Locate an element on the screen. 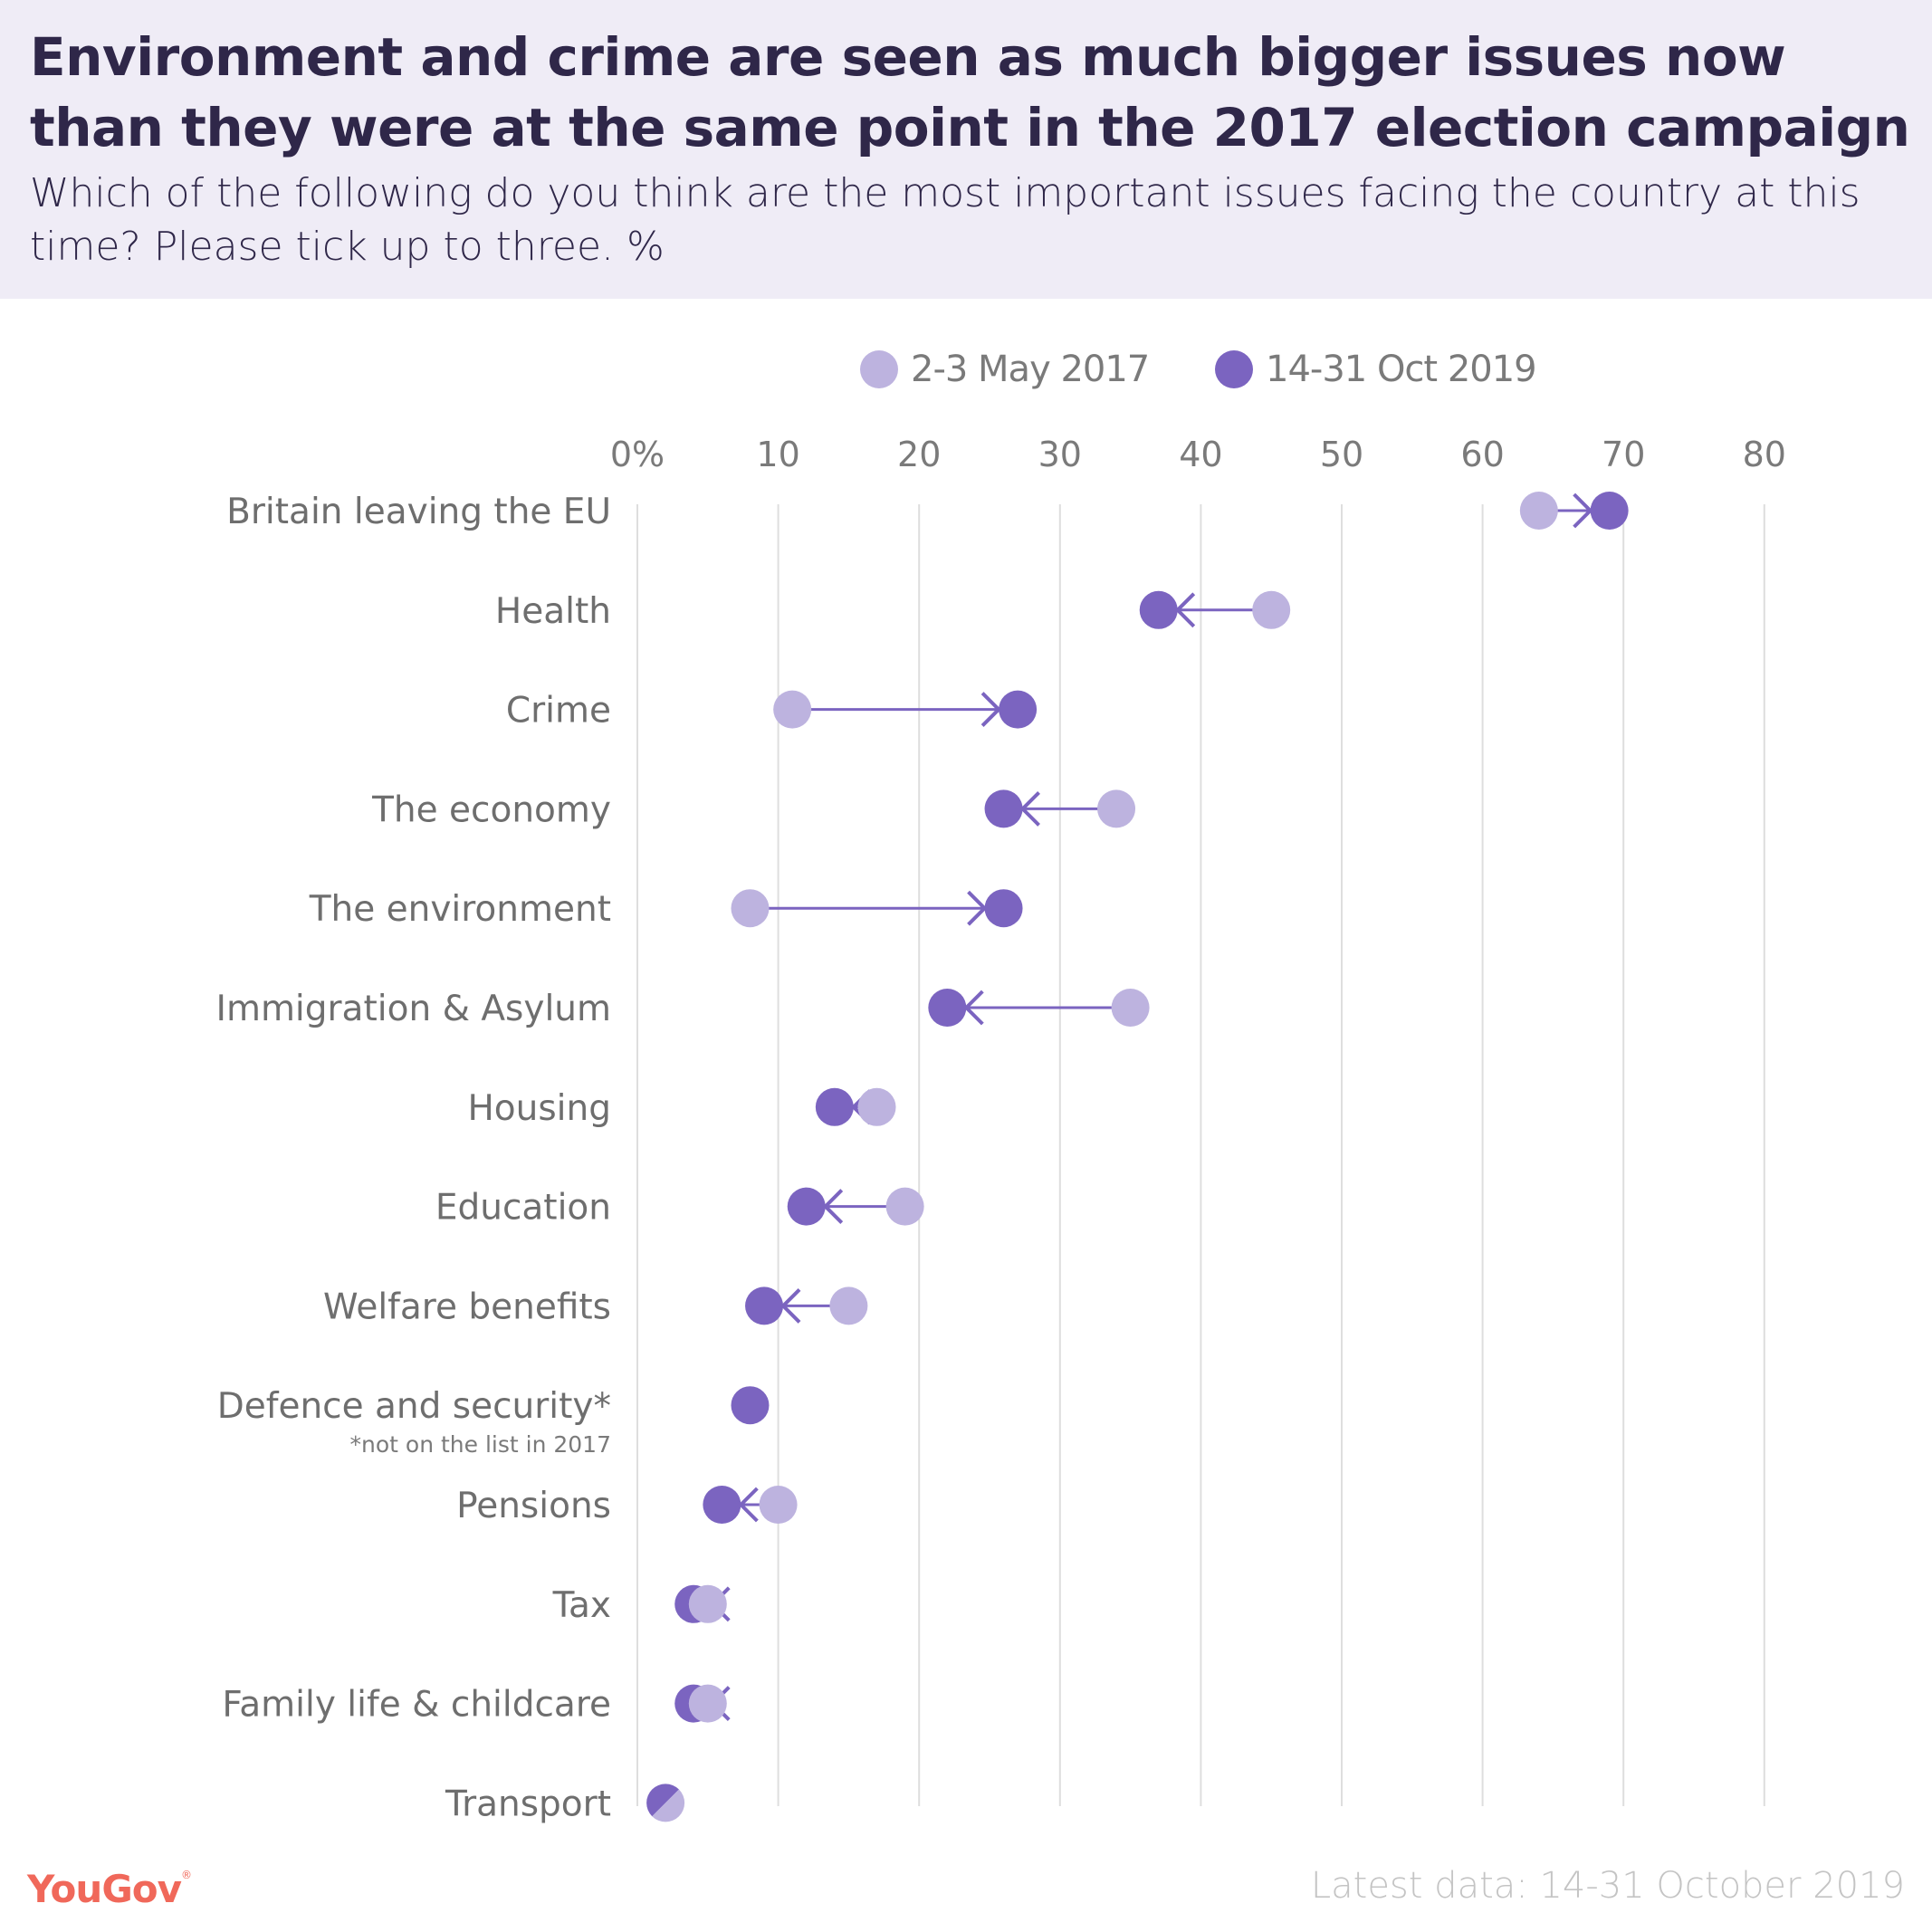  legend-dot-2017 is located at coordinates (879, 369).